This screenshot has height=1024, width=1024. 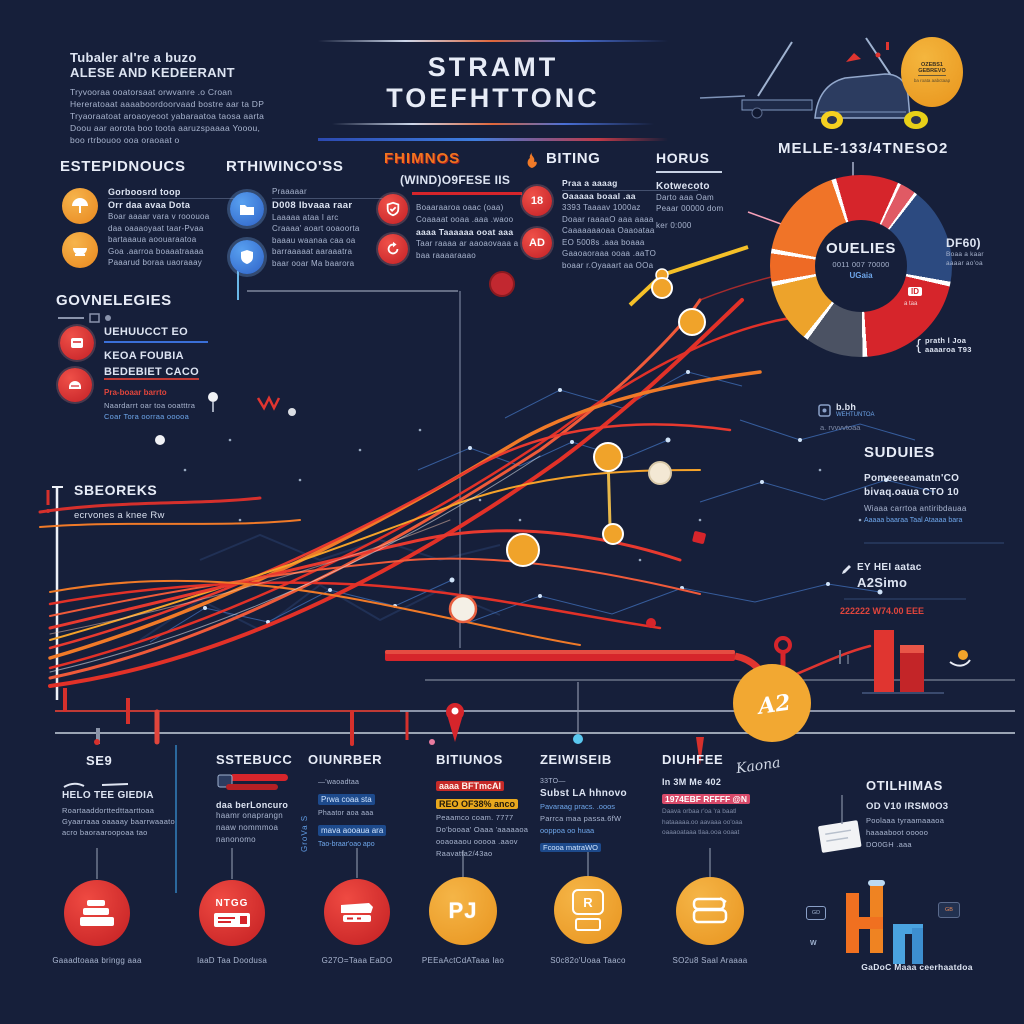 What do you see at coordinates (149, 205) in the screenshot?
I see `line: Orr daa avaa Dota` at bounding box center [149, 205].